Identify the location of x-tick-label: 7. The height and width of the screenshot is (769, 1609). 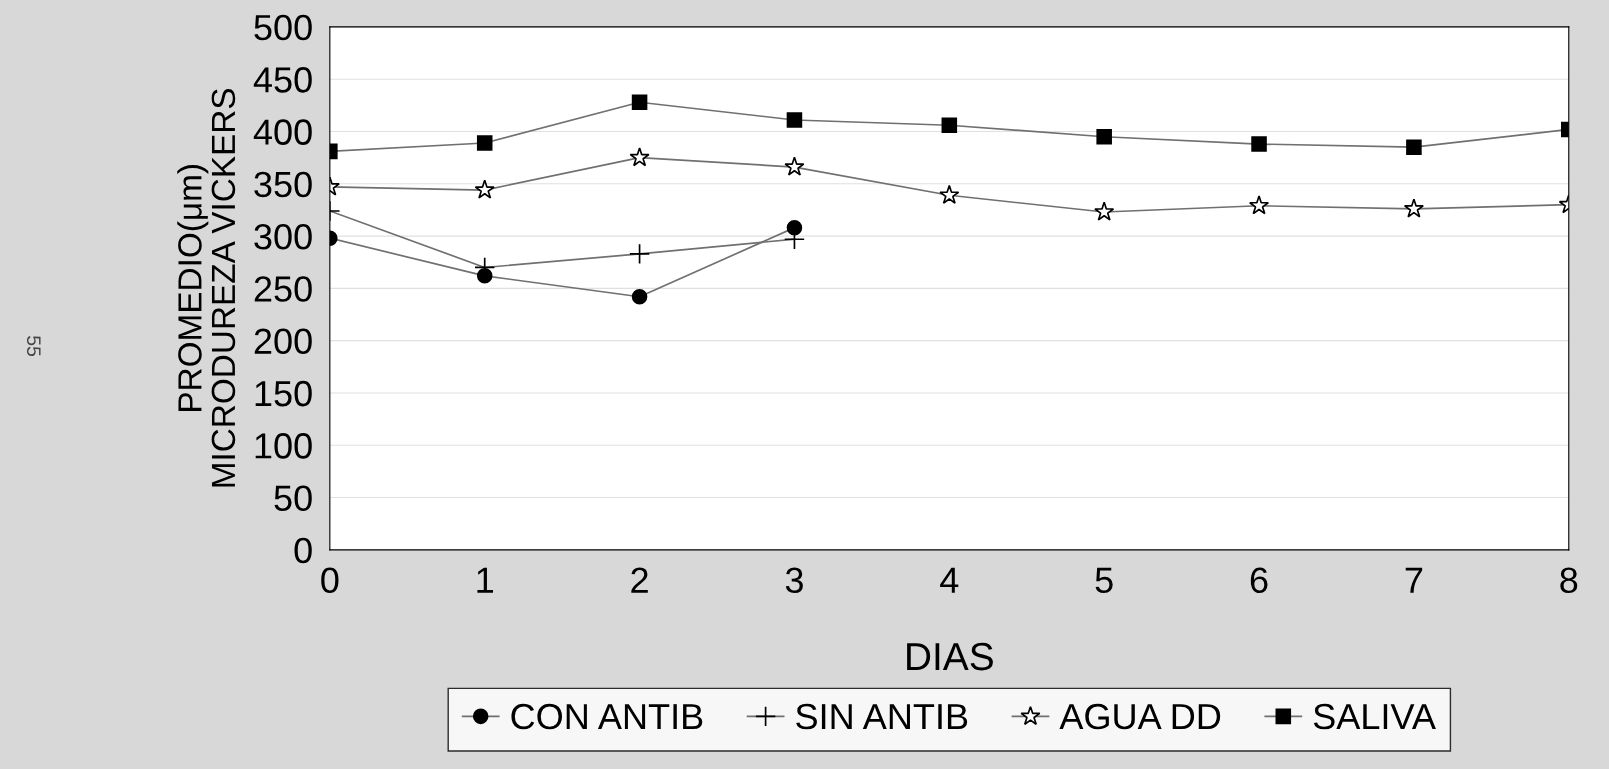
(1414, 580).